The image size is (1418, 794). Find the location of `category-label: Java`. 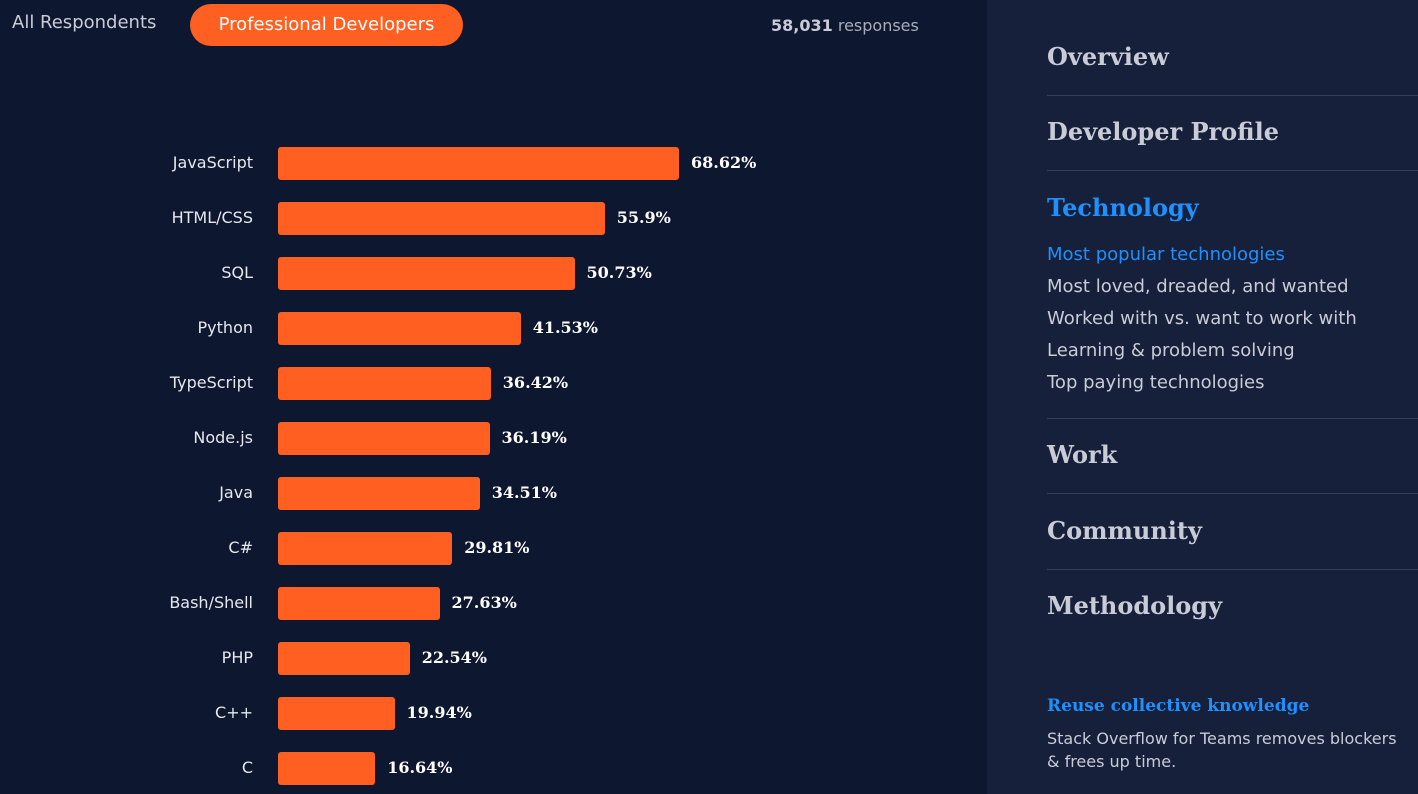

category-label: Java is located at coordinates (236, 492).